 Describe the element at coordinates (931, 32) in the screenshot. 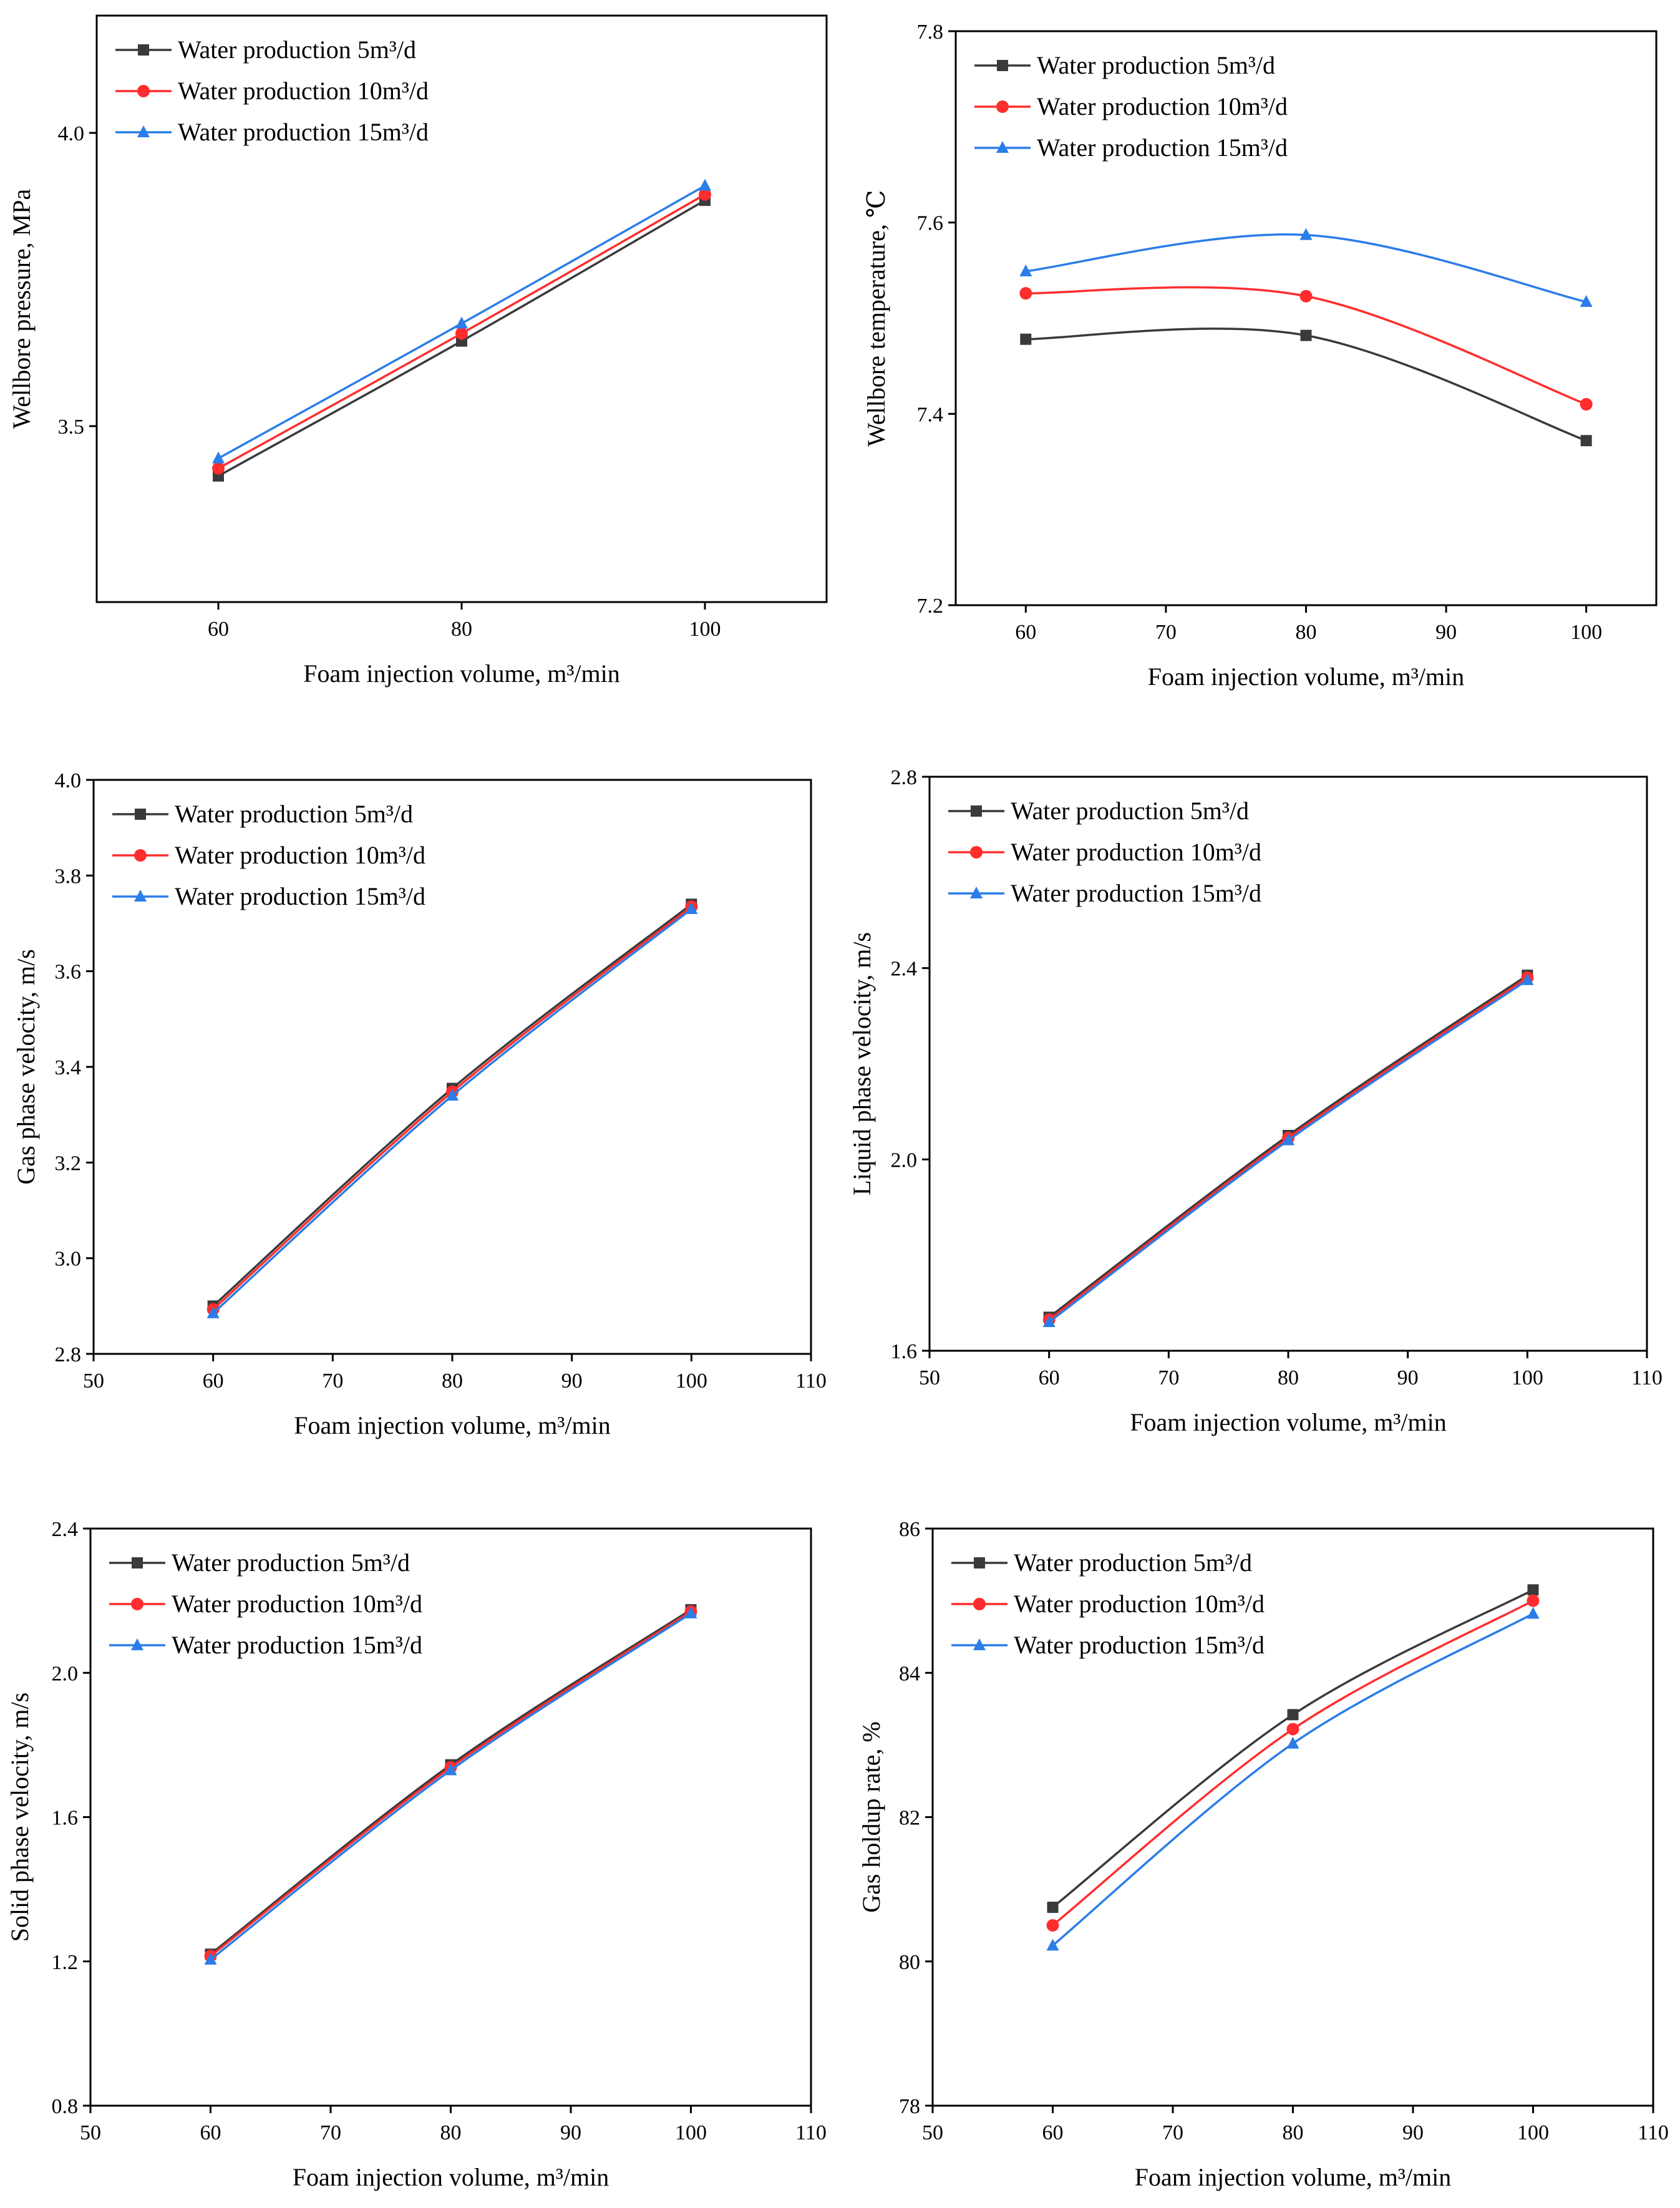

I see `y-tick-label: 7.8` at that location.